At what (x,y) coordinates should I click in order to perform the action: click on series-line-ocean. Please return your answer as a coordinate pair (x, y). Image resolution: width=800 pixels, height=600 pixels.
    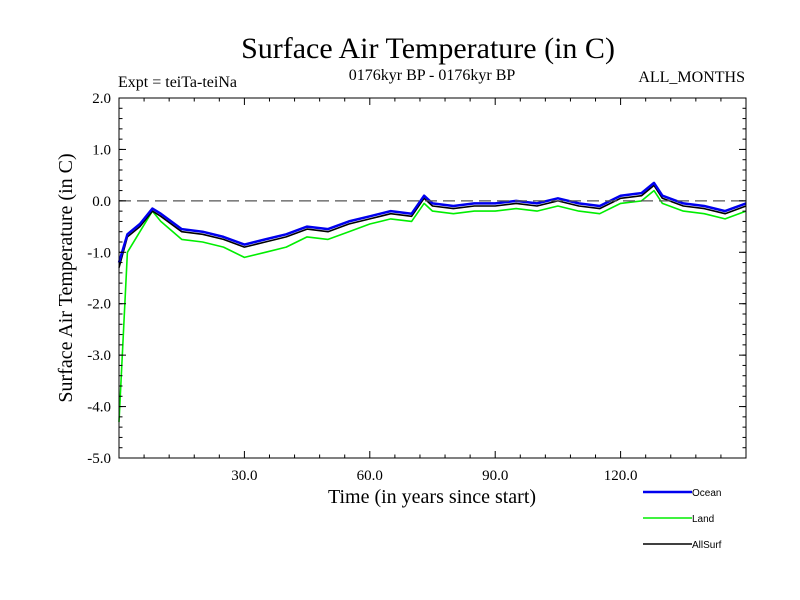
    Looking at the image, I should click on (432, 222).